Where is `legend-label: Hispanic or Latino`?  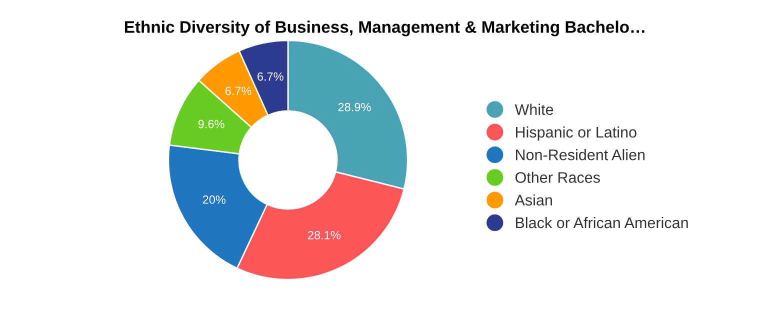
legend-label: Hispanic or Latino is located at coordinates (576, 133).